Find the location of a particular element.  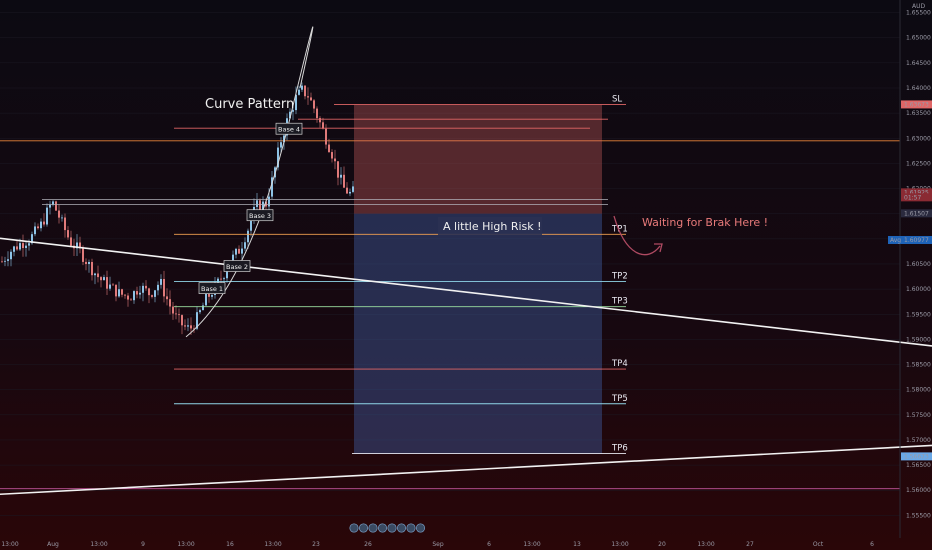

x-tick-label: Aug is located at coordinates (53, 544).